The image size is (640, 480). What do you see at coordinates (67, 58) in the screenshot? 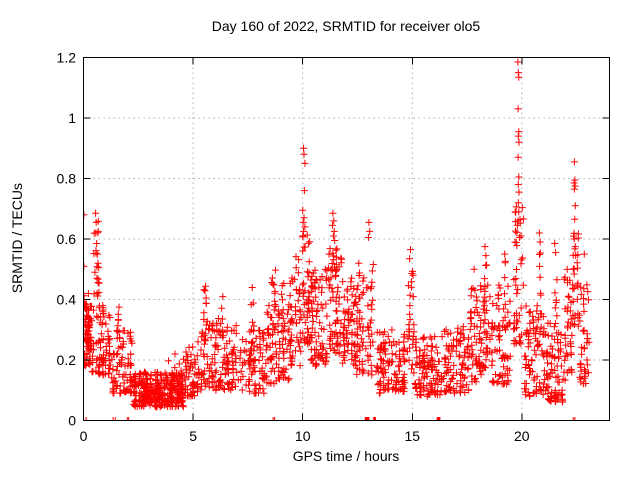
I see `y-tick-label: 1.2` at bounding box center [67, 58].